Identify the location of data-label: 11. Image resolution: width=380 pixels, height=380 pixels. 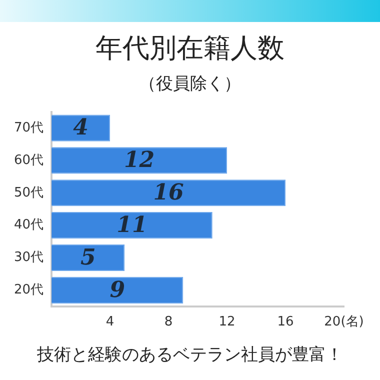
(132, 225).